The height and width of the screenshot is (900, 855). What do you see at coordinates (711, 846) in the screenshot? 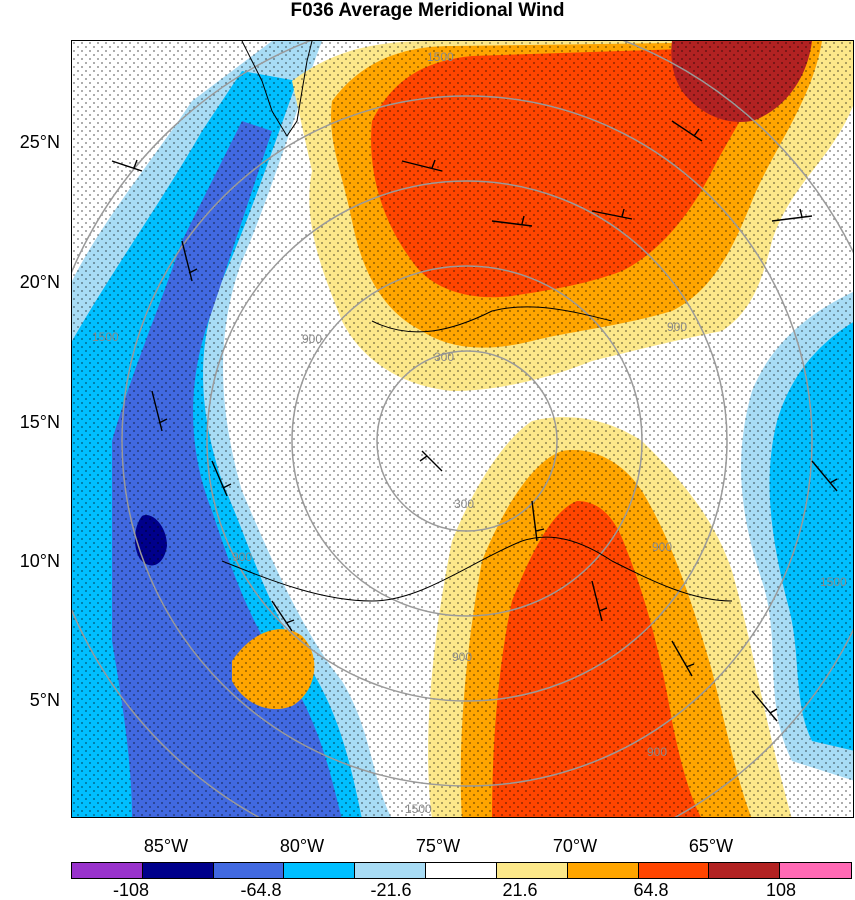
I see `lon-label-65w: 65°W` at bounding box center [711, 846].